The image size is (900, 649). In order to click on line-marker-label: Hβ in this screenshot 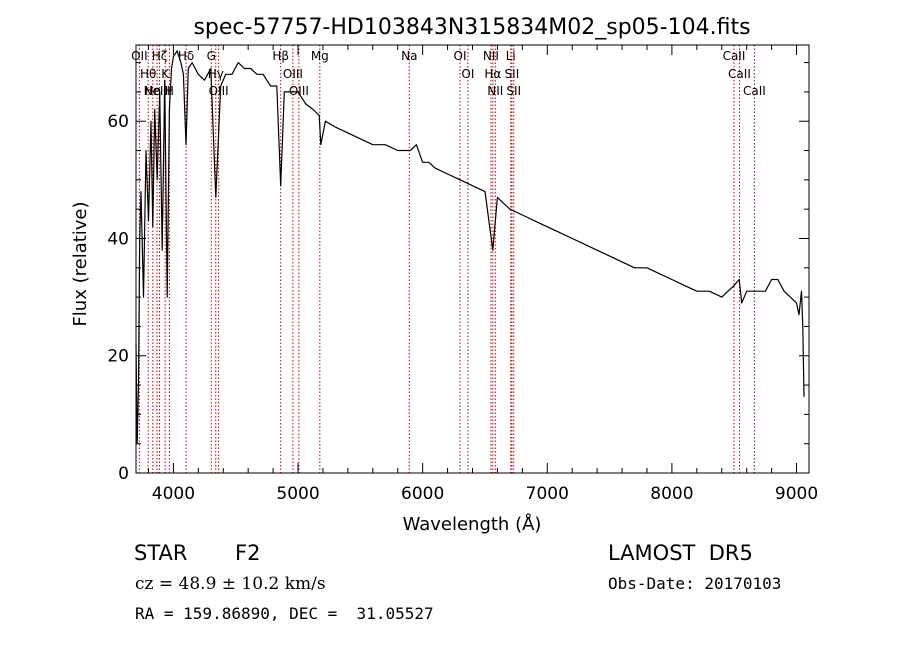, I will do `click(280, 56)`.